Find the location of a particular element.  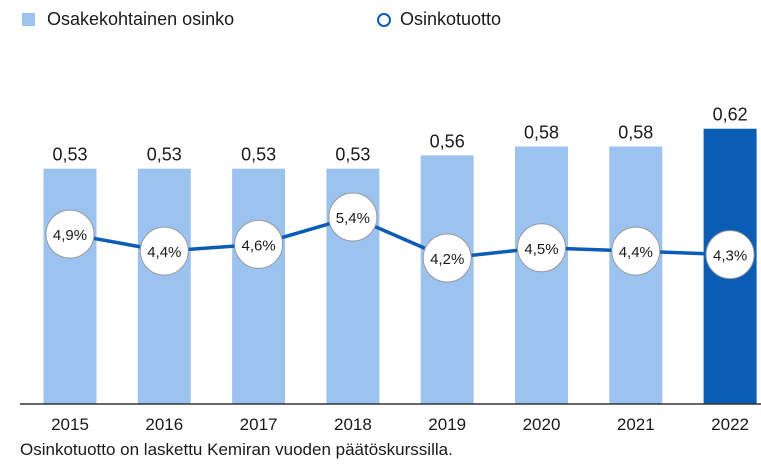

yield-marker-2017 is located at coordinates (259, 244).